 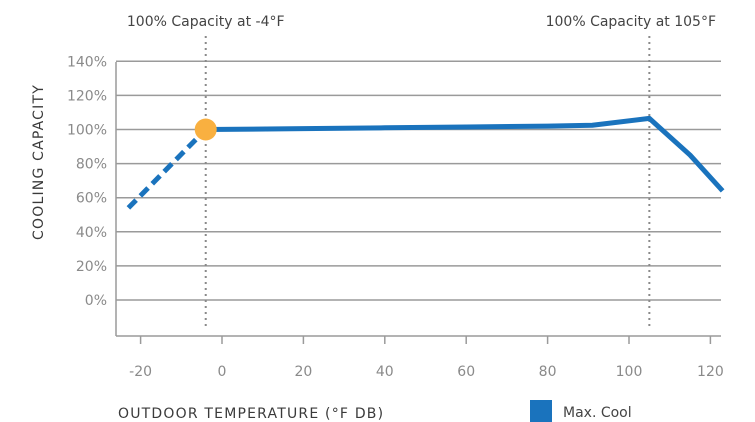 What do you see at coordinates (251, 414) in the screenshot?
I see `x-axis-title: OUTDOOR TEMPERATURE (°F DB)` at bounding box center [251, 414].